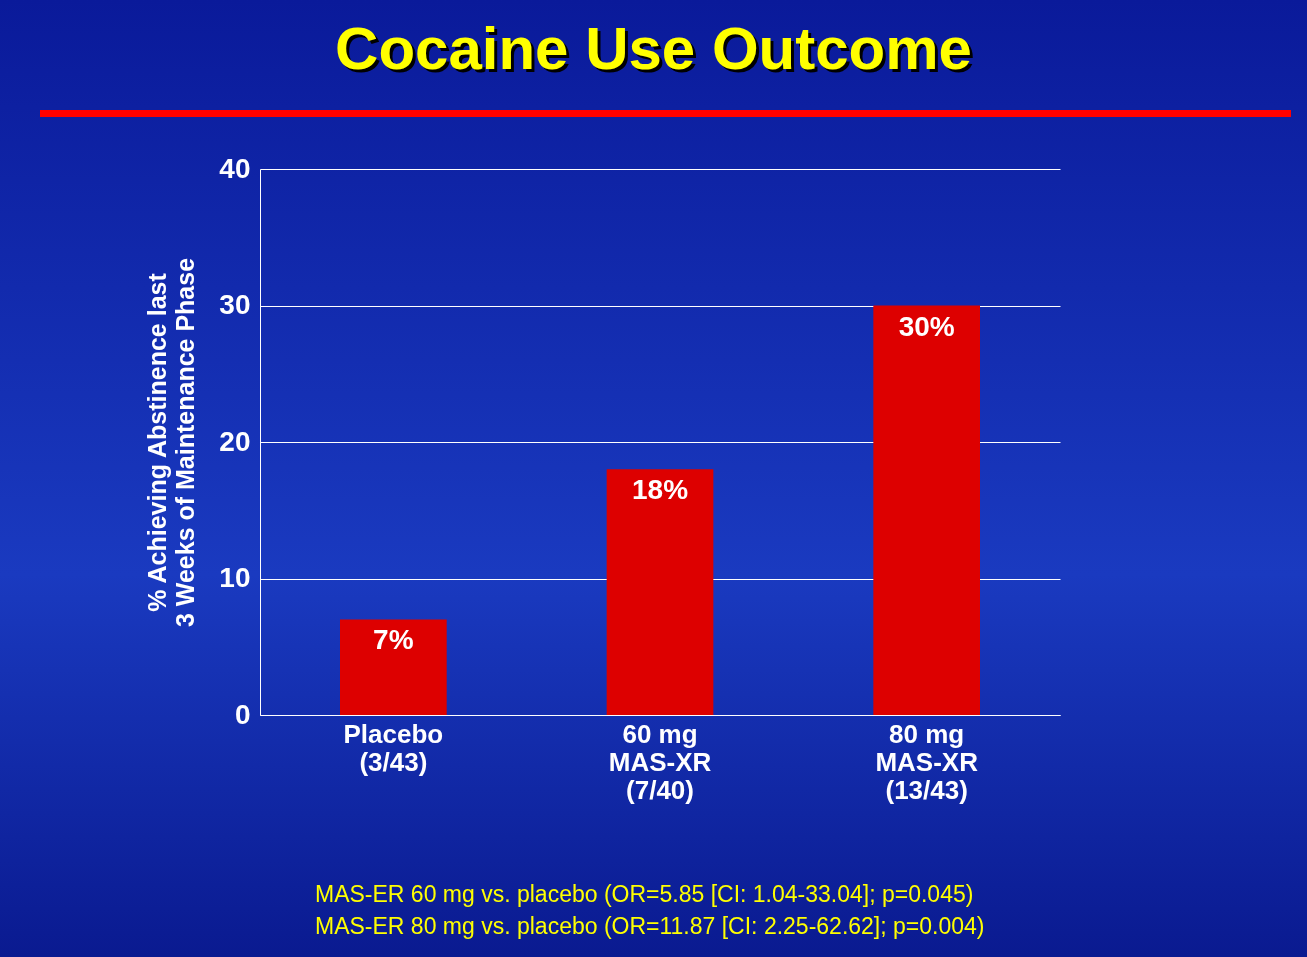 This screenshot has height=957, width=1307. Describe the element at coordinates (235, 577) in the screenshot. I see `y-tick-label: 10` at that location.